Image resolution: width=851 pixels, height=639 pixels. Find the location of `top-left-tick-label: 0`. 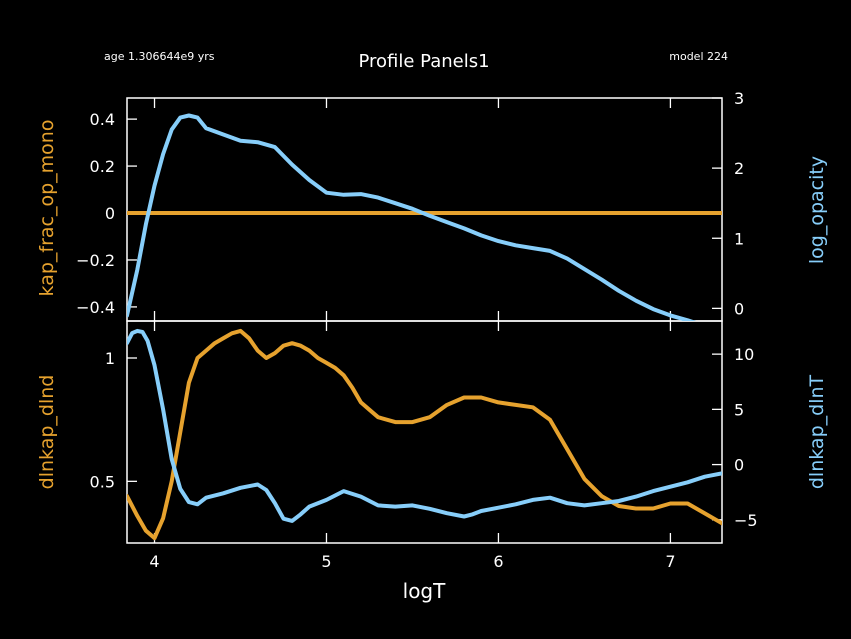

top-left-tick-label: 0 is located at coordinates (110, 213).